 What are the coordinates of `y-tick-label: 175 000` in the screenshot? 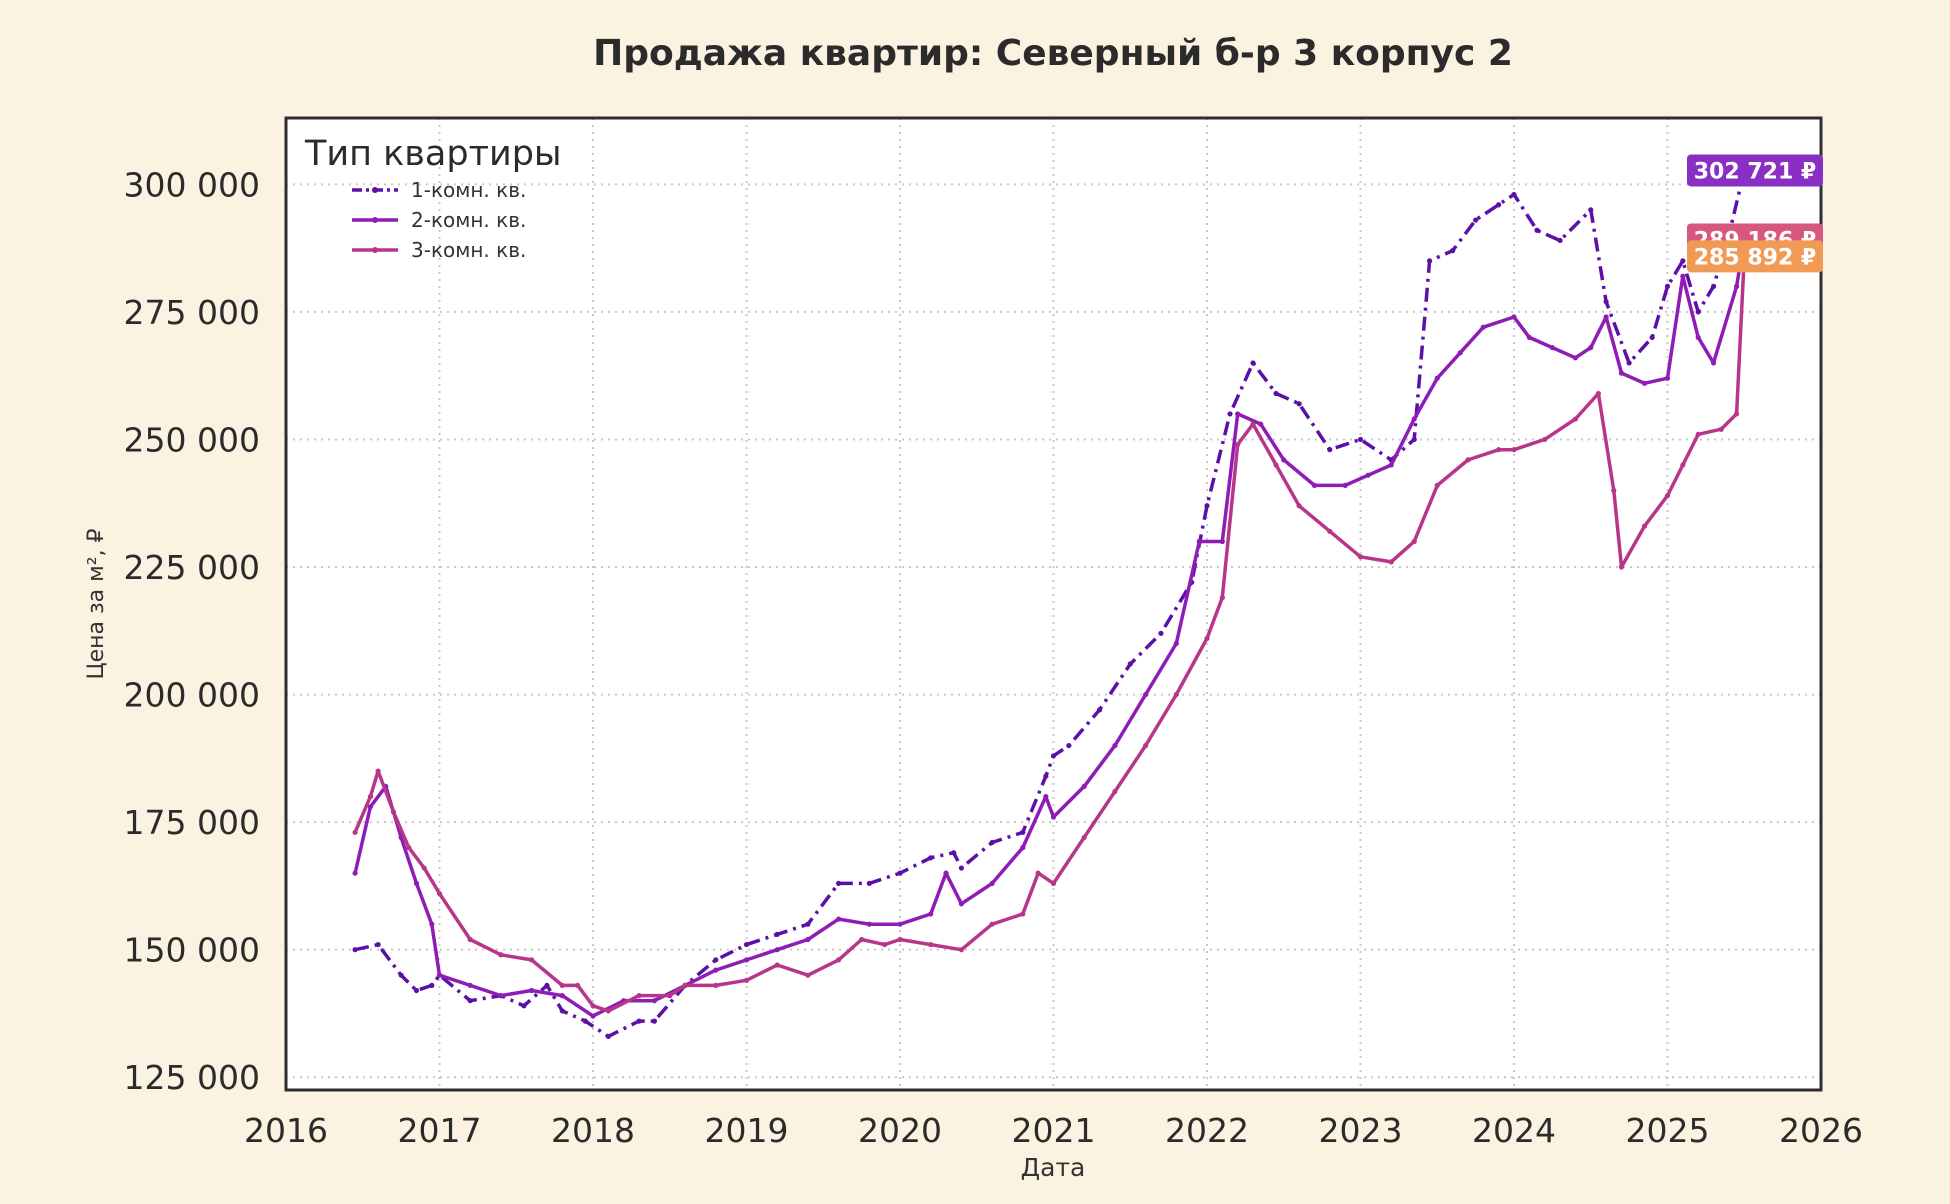 It's located at (192, 822).